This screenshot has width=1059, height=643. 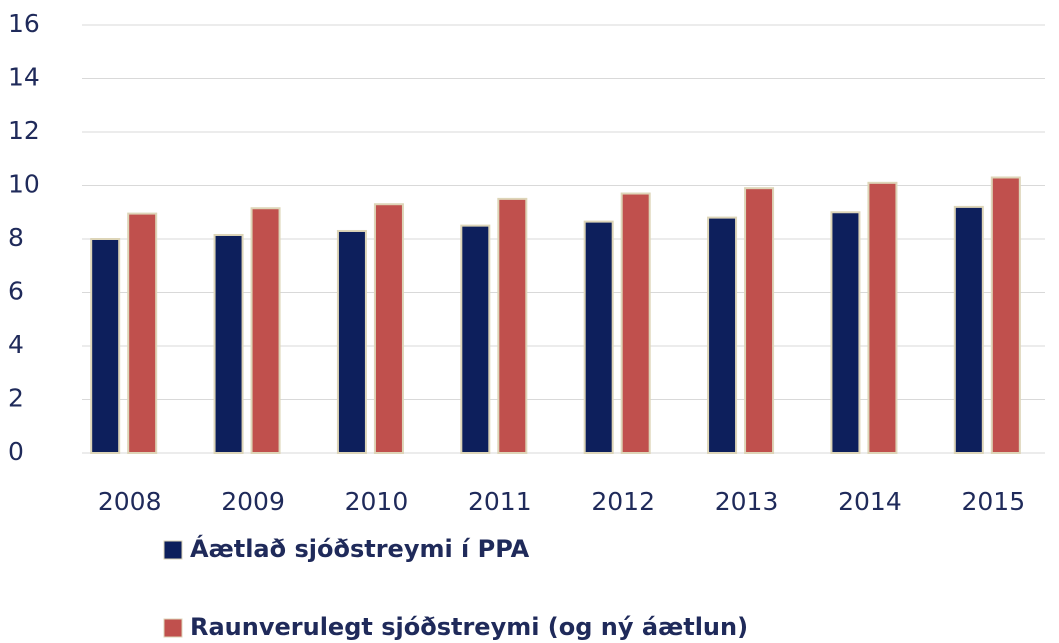 I want to click on y-tick-label: 12, so click(x=24, y=130).